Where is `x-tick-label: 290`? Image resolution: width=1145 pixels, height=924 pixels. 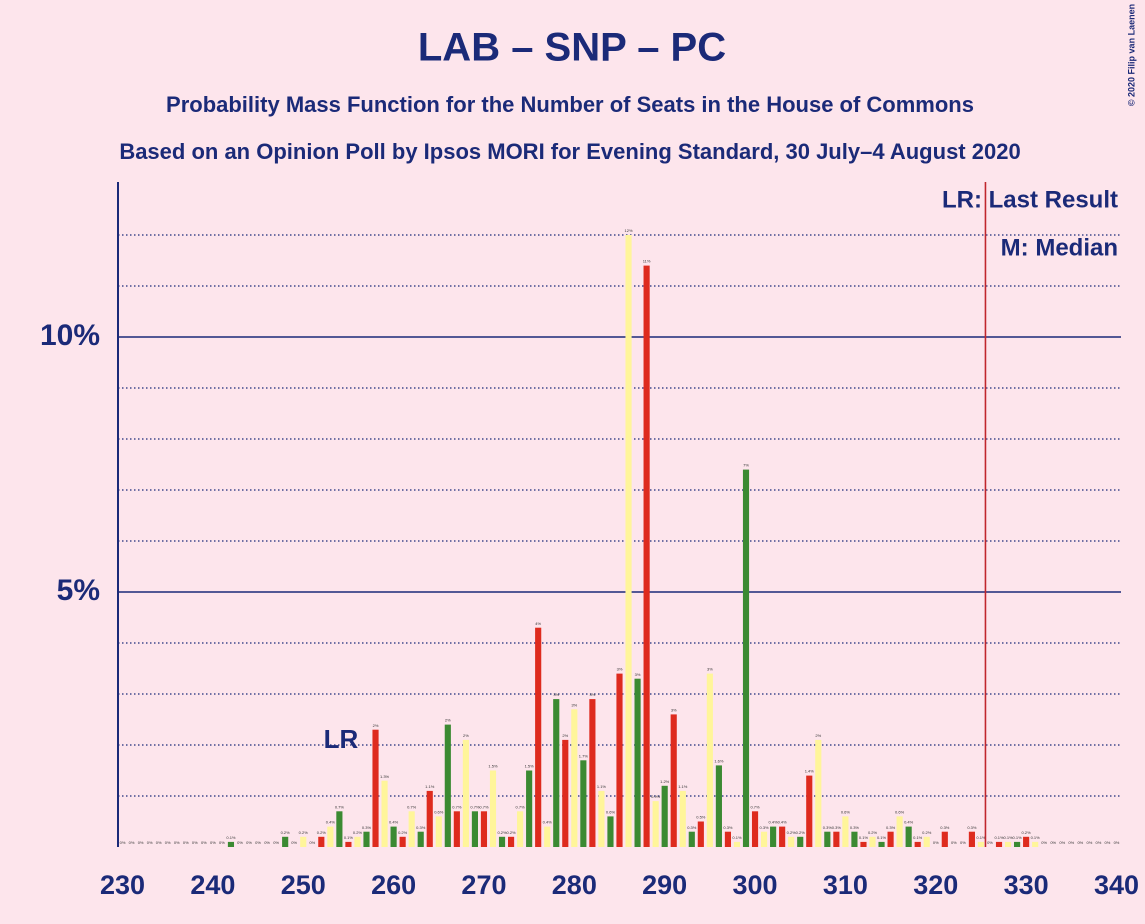
x-tick-label: 290 is located at coordinates (664, 885).